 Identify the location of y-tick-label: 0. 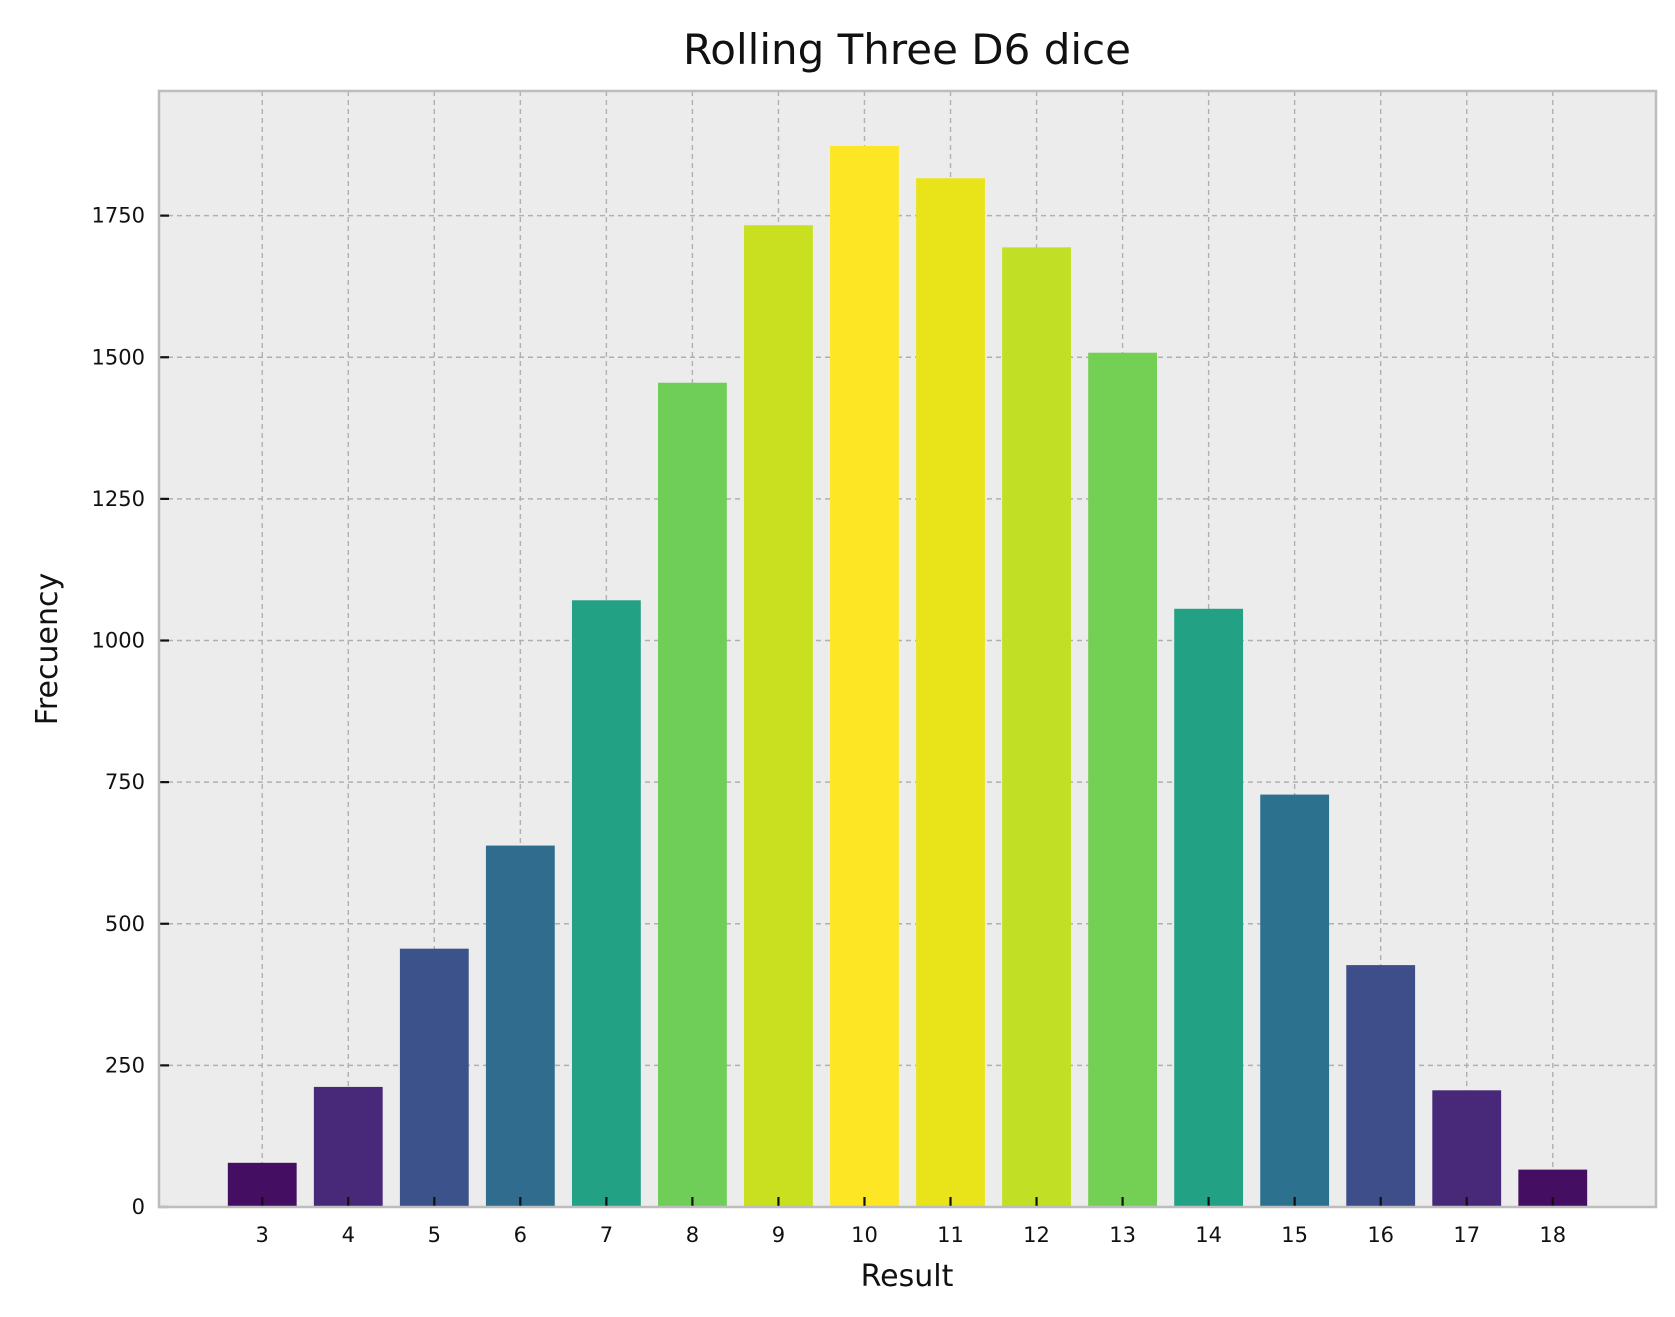
(138, 1207).